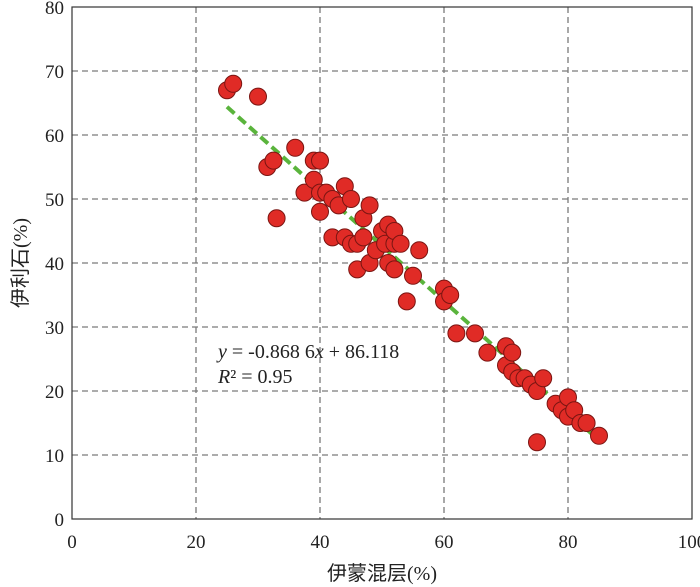 The width and height of the screenshot is (700, 587). I want to click on x-tick-label: 20, so click(196, 542).